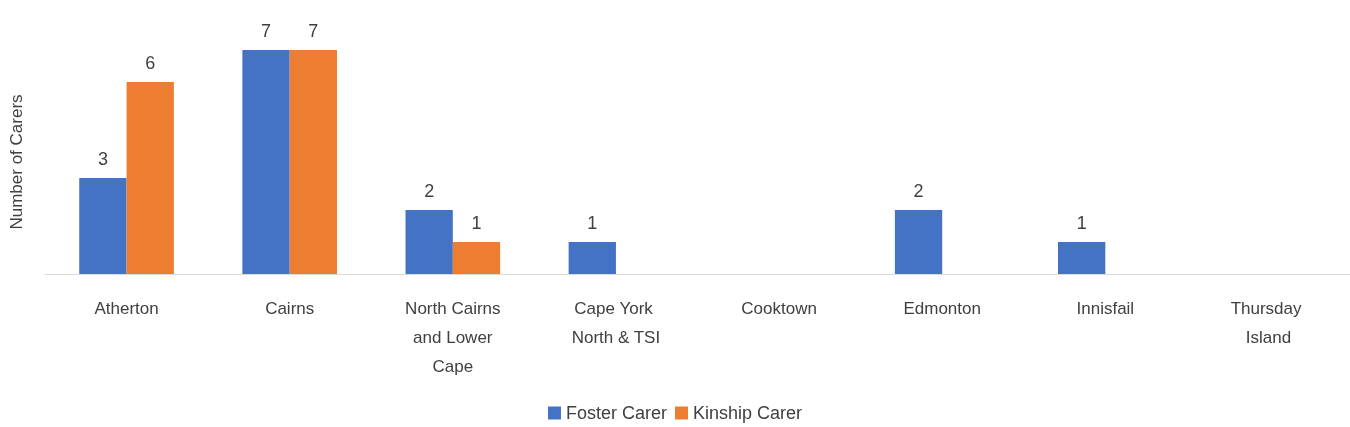 The image size is (1350, 427). Describe the element at coordinates (150, 63) in the screenshot. I see `data-label: 6` at that location.